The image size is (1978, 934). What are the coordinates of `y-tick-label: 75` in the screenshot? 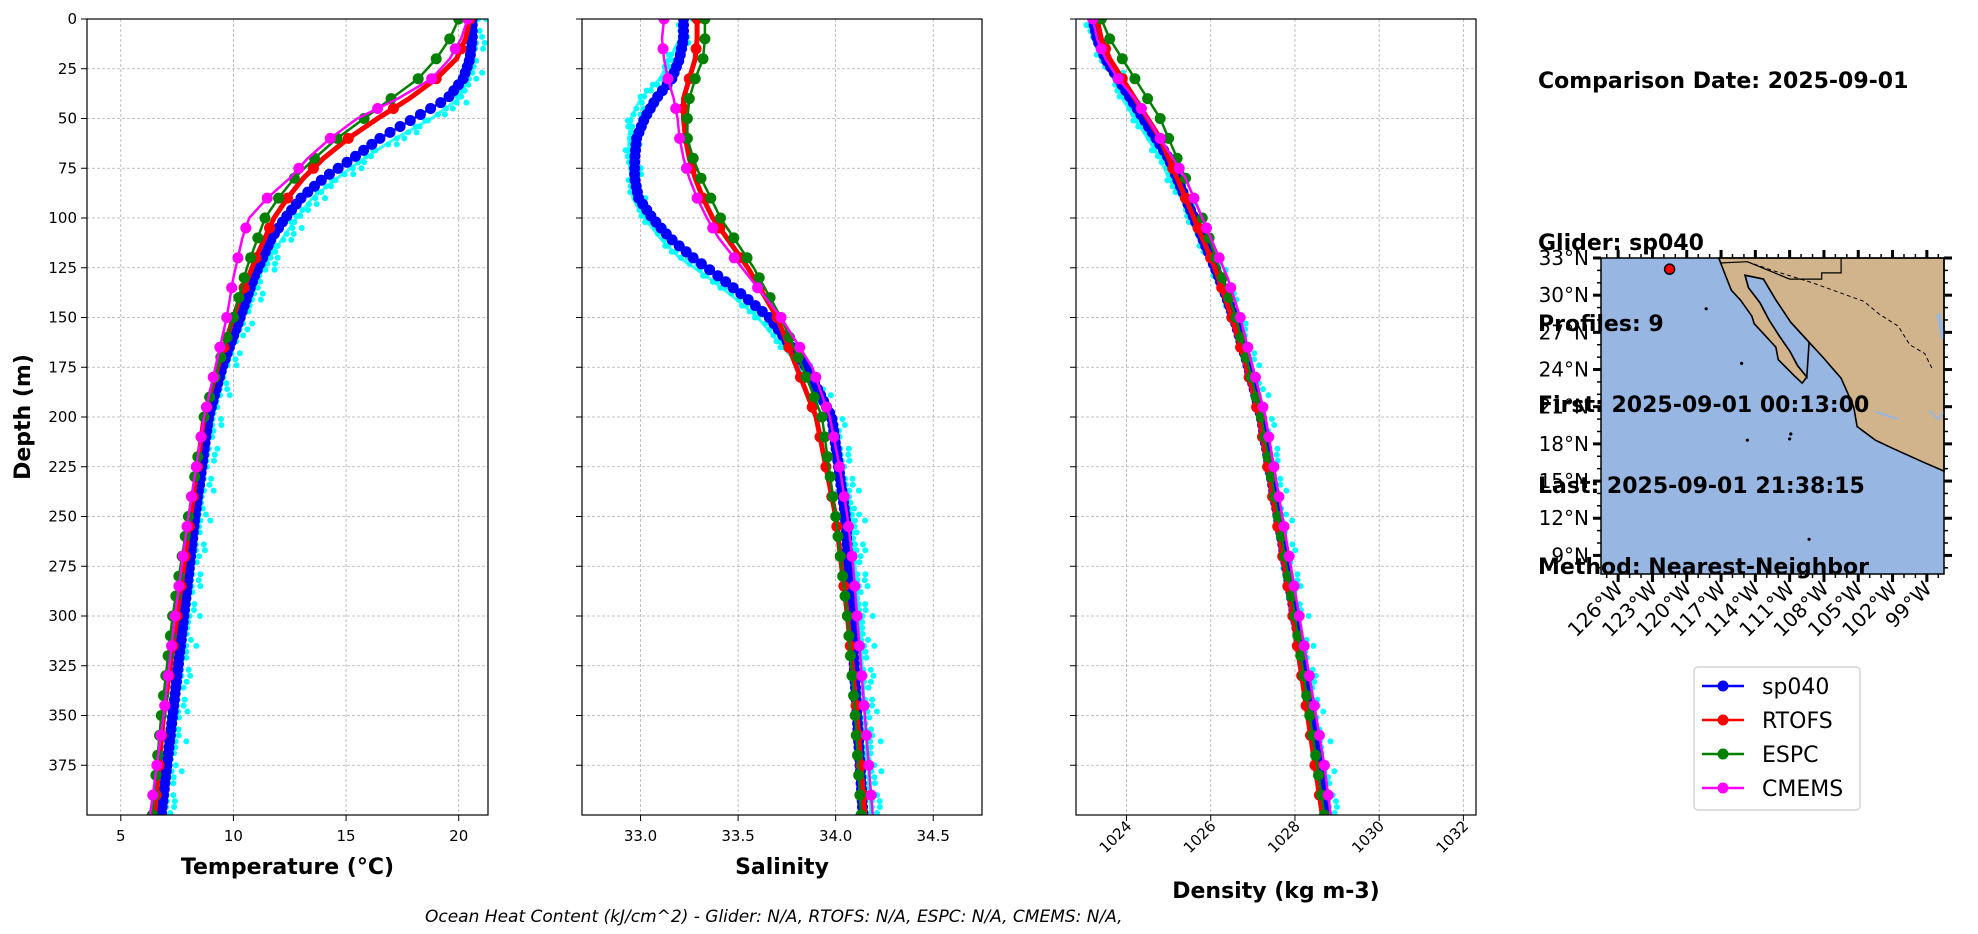 It's located at (67, 168).